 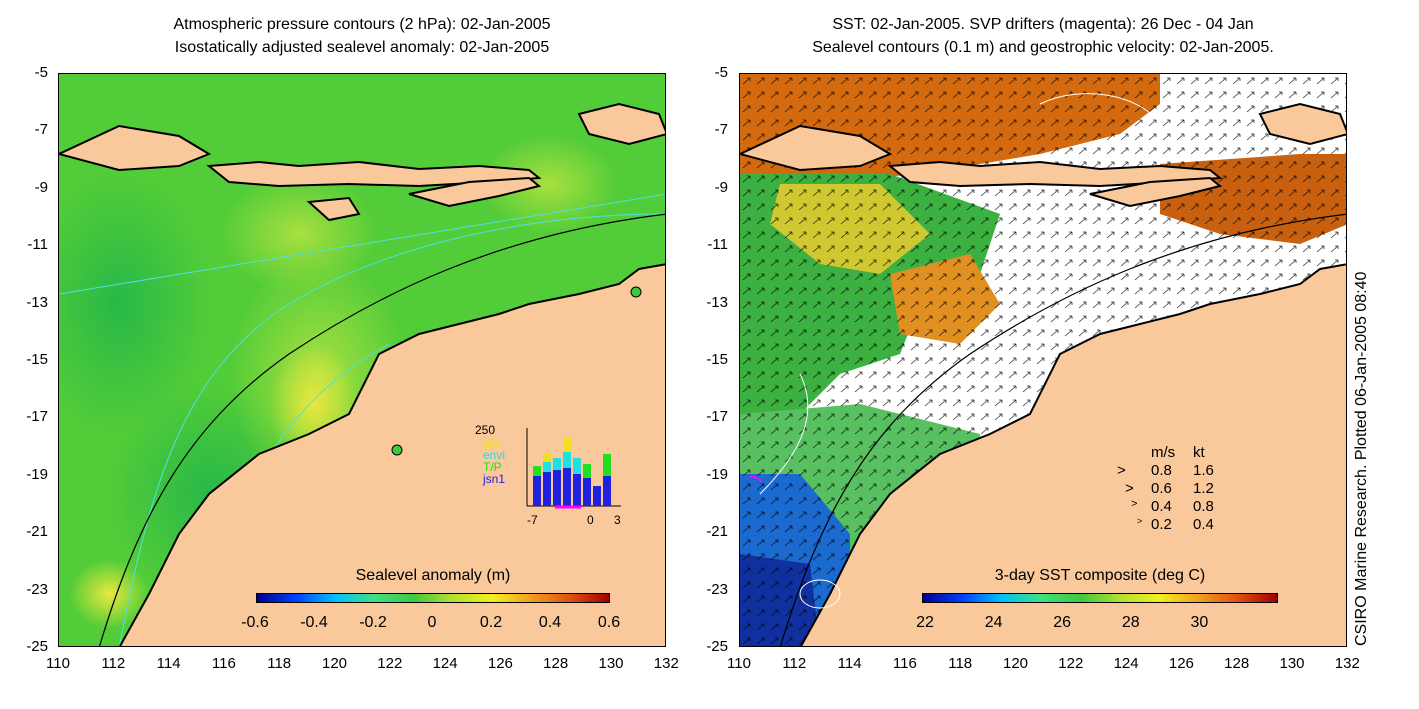 I want to click on y-tick-label: -25, so click(x=717, y=646).